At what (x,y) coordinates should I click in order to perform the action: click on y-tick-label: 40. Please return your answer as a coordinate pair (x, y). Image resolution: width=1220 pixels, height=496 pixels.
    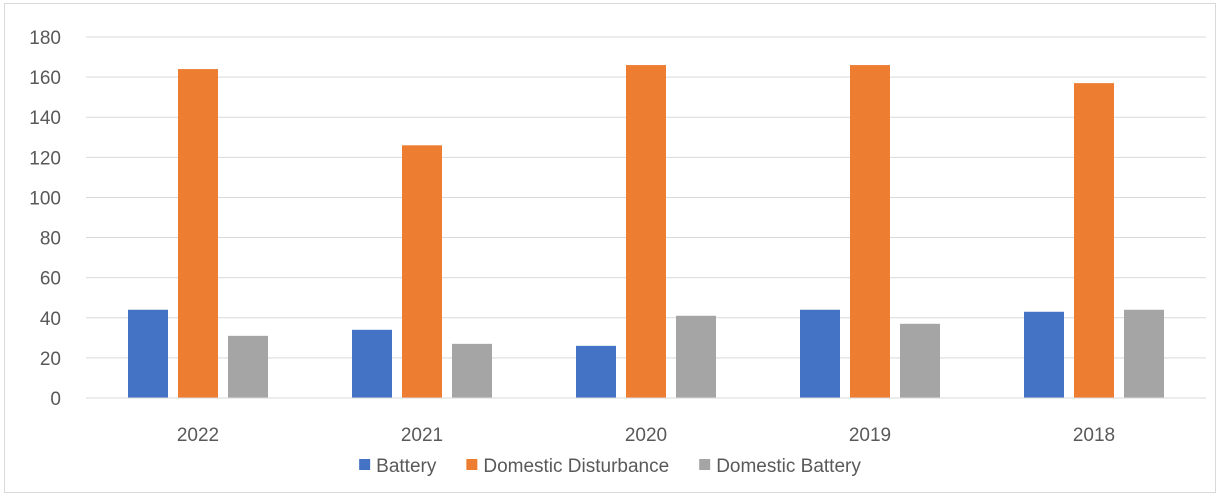
    Looking at the image, I should click on (50, 319).